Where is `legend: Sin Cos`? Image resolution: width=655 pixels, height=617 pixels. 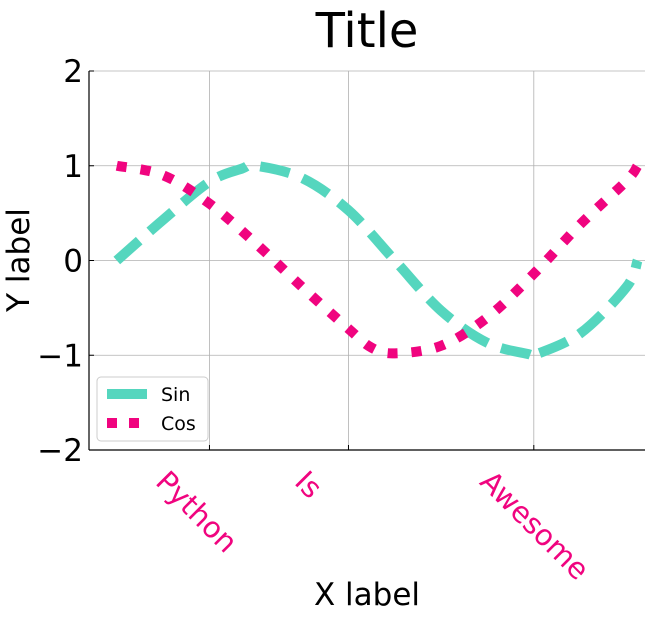
legend: Sin Cos is located at coordinates (152, 409).